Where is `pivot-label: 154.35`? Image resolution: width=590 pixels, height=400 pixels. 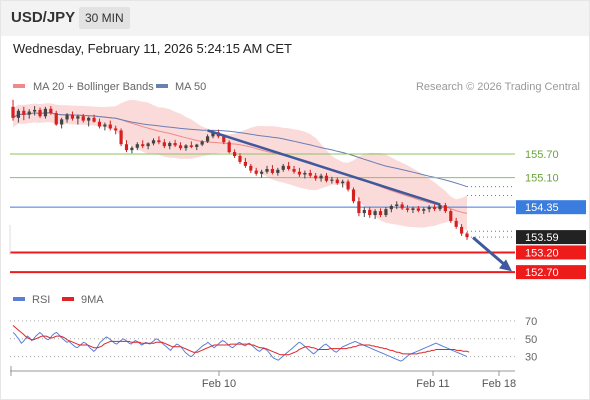
pivot-label: 154.35 is located at coordinates (542, 208).